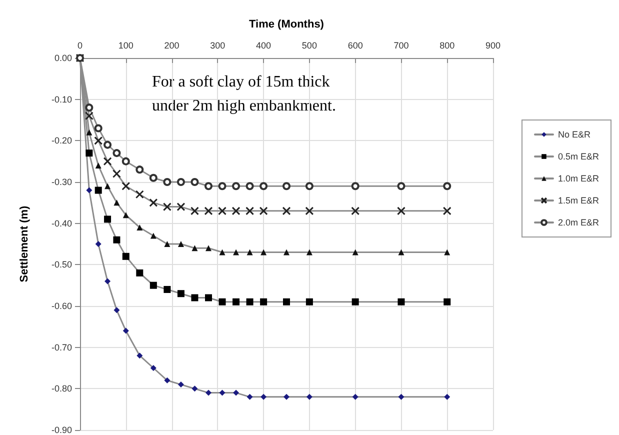 The width and height of the screenshot is (619, 435). What do you see at coordinates (493, 45) in the screenshot?
I see `x-tick-label: 900` at bounding box center [493, 45].